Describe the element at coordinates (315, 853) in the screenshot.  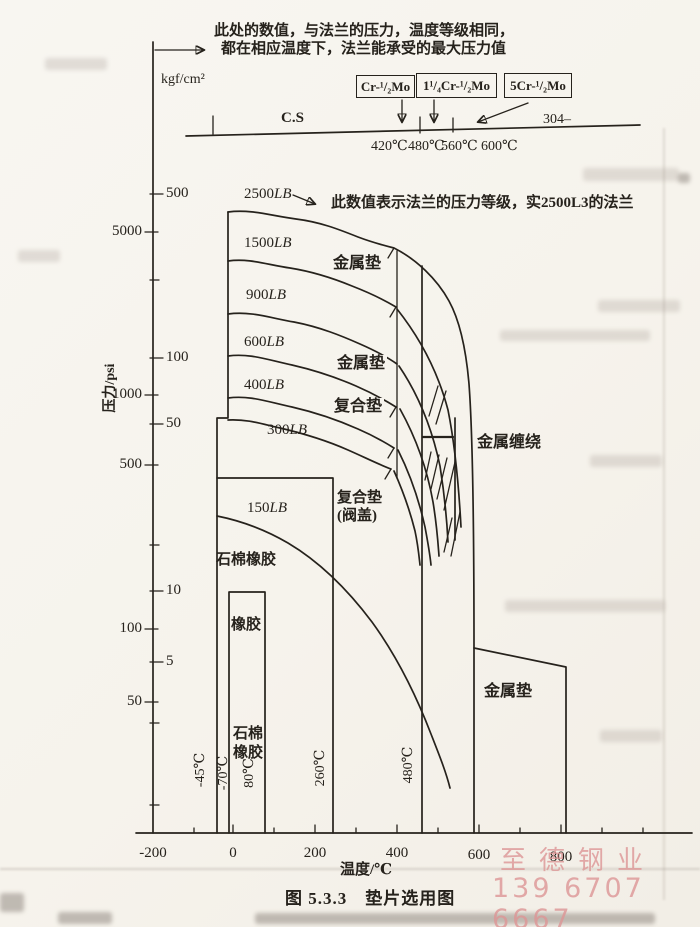
I see `x-tick-200: 200` at that location.